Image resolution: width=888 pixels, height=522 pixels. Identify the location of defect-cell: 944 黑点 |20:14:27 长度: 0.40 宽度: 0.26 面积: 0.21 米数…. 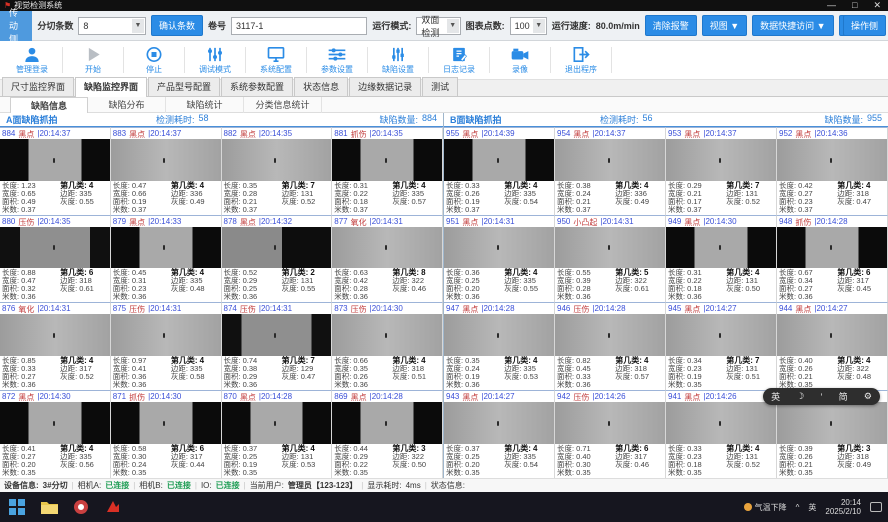
(832, 346).